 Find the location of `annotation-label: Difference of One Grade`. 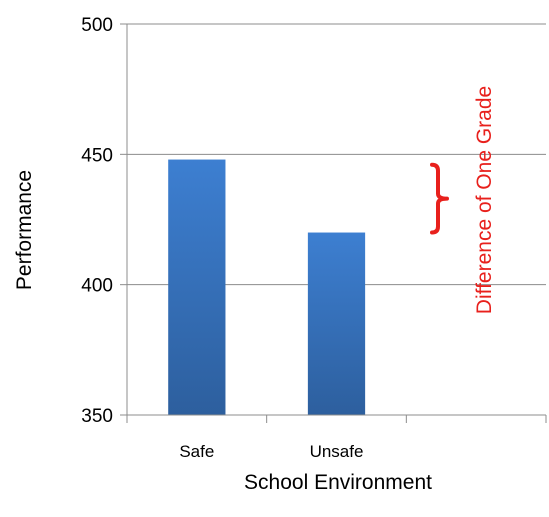

annotation-label: Difference of One Grade is located at coordinates (484, 200).